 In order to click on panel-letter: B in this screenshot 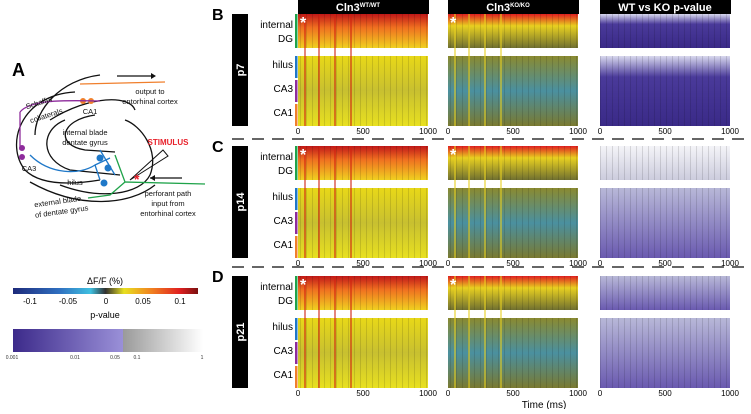, I will do `click(218, 15)`.